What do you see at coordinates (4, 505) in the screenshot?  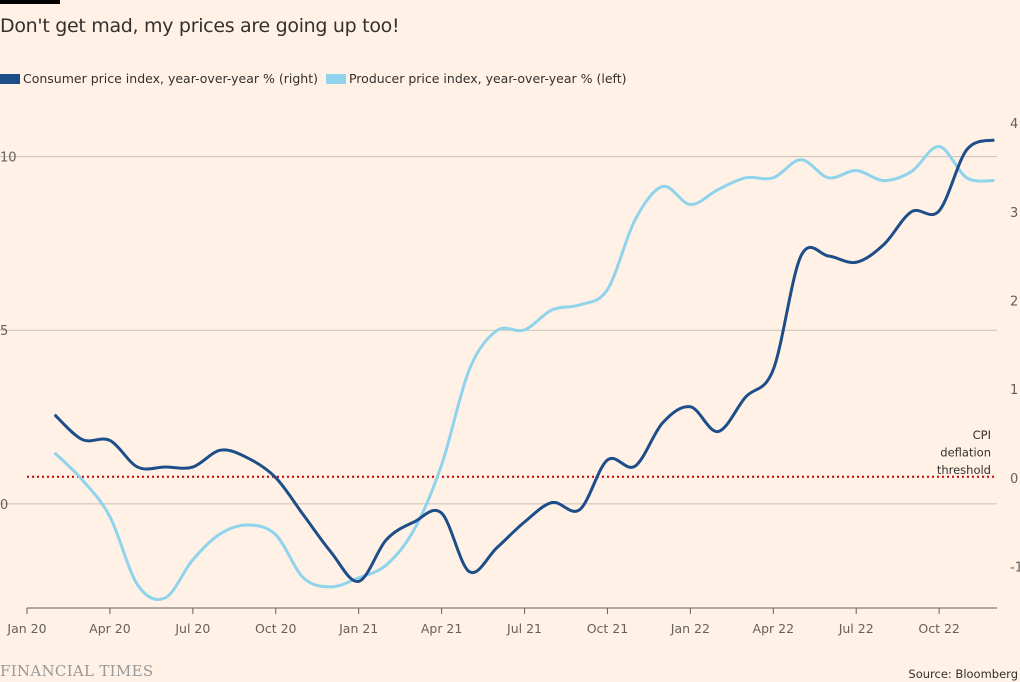 I see `left-tick-label: 0` at bounding box center [4, 505].